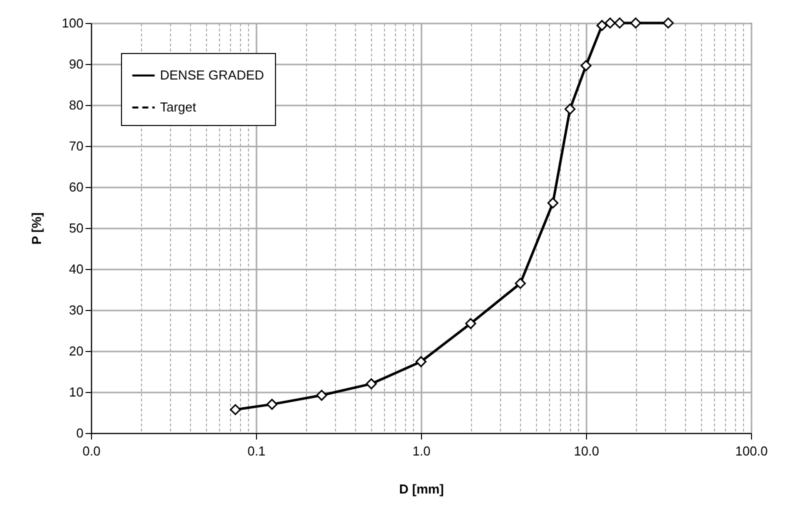 This screenshot has height=514, width=785. I want to click on x-tick-label: 0.0, so click(91, 451).